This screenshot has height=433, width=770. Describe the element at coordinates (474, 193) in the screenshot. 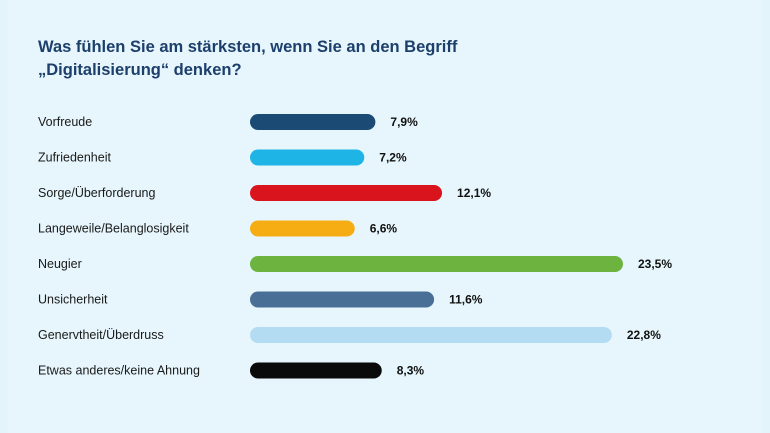

I see `value-label-sorge-überforderung: 12,1%` at that location.